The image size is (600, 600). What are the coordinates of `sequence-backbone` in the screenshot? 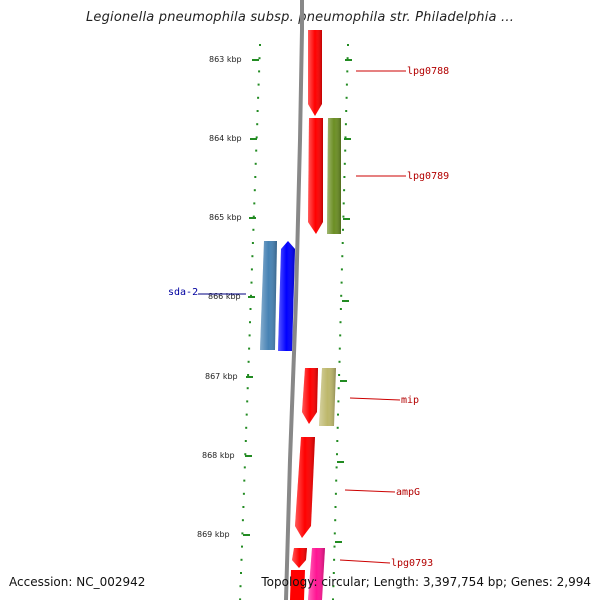 It's located at (294, 300).